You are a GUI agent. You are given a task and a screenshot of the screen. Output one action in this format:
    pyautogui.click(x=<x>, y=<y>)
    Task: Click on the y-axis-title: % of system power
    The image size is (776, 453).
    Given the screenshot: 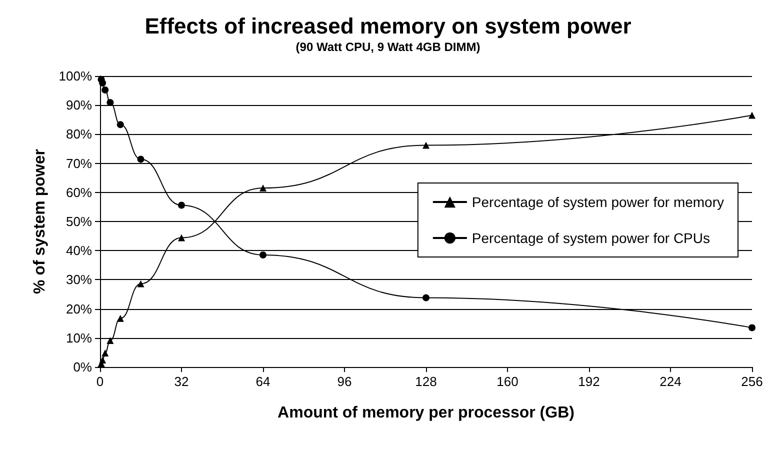 What is the action you would take?
    pyautogui.click(x=39, y=221)
    